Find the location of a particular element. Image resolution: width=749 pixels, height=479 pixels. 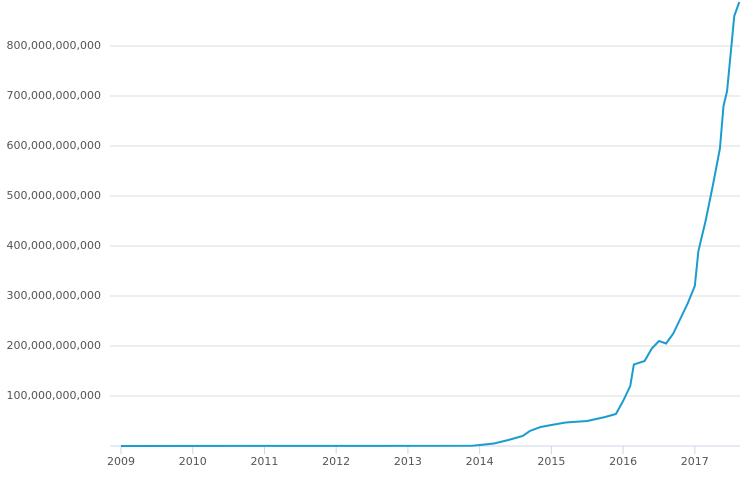

y-tick-label: 100,000,000,000 is located at coordinates (54, 395).